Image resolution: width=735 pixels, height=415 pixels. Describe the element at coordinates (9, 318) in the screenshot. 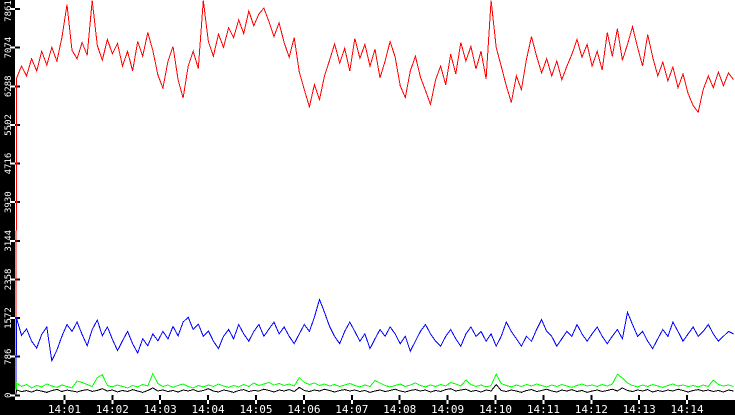

I see `y-tick-label: 1572` at that location.